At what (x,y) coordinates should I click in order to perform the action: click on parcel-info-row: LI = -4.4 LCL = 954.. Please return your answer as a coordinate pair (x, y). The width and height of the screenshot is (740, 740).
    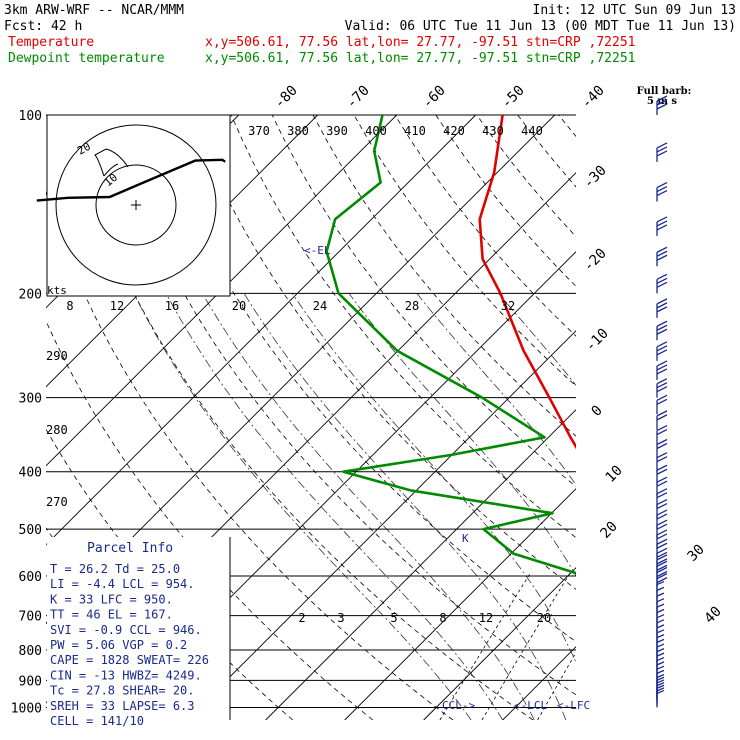
    Looking at the image, I should click on (122, 584).